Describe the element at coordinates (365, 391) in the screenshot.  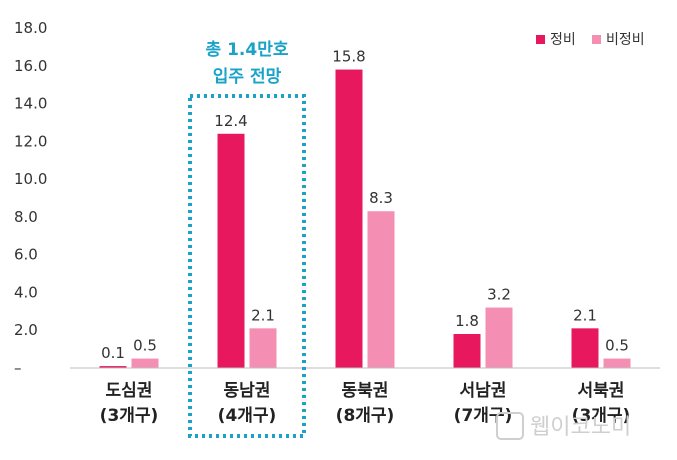
I see `x-category-label: 동북권` at that location.